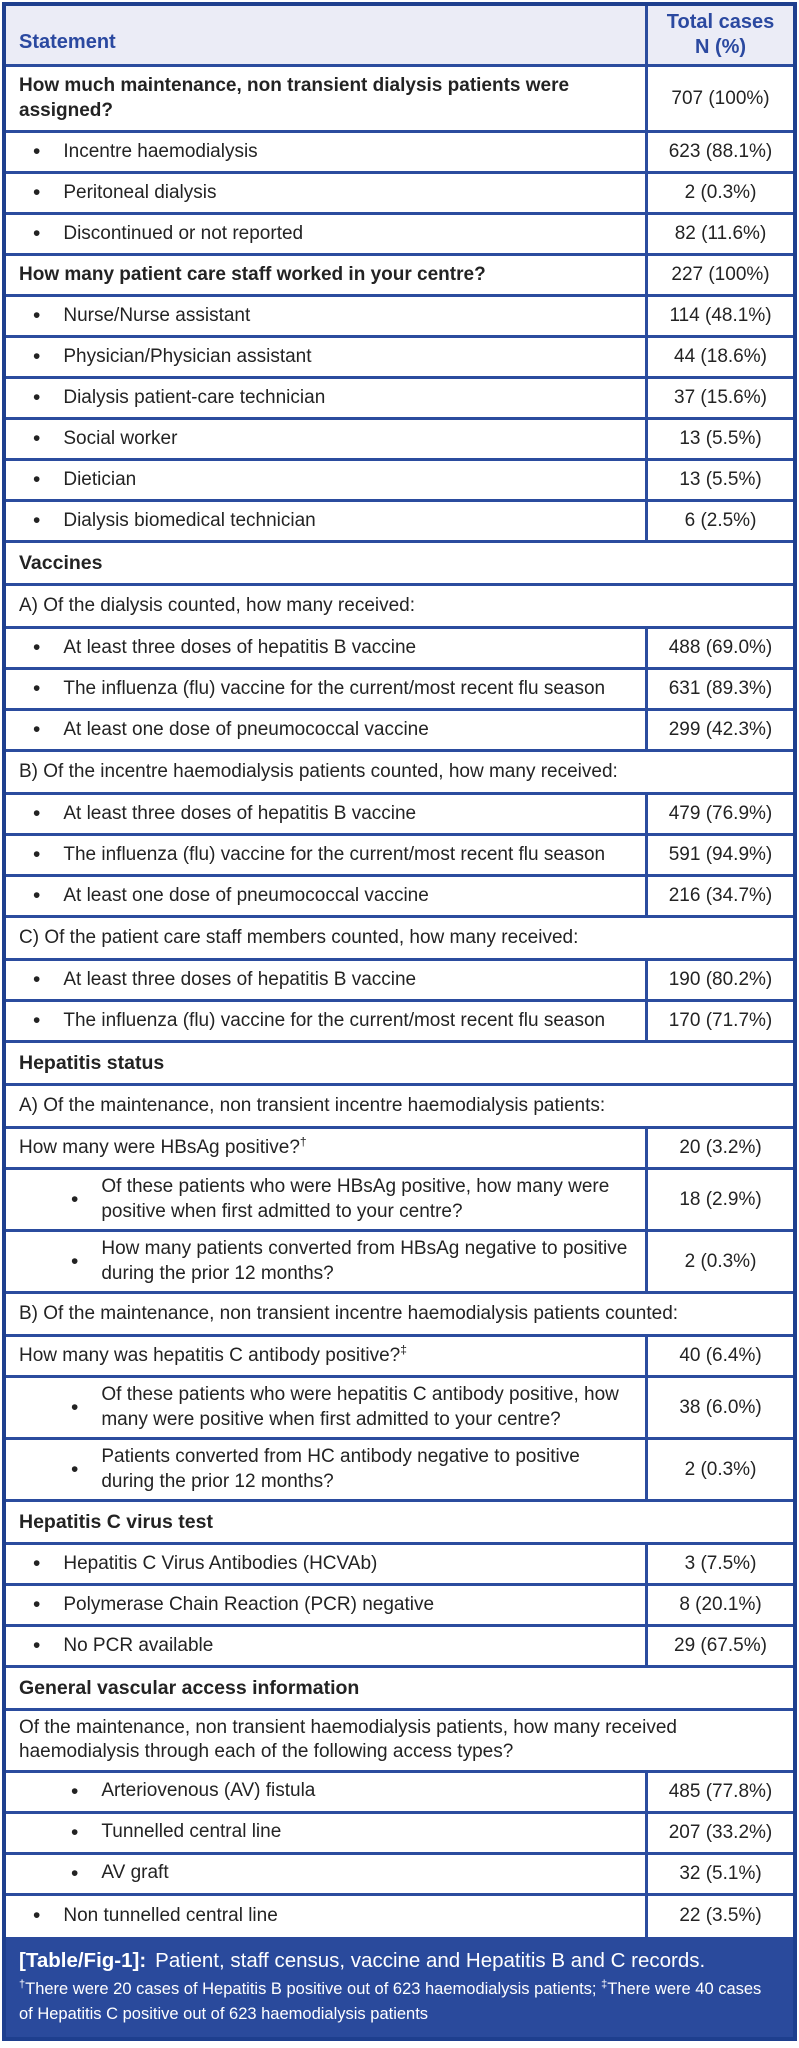 The height and width of the screenshot is (2048, 799). I want to click on statement-text: No PCR available, so click(138, 1645).